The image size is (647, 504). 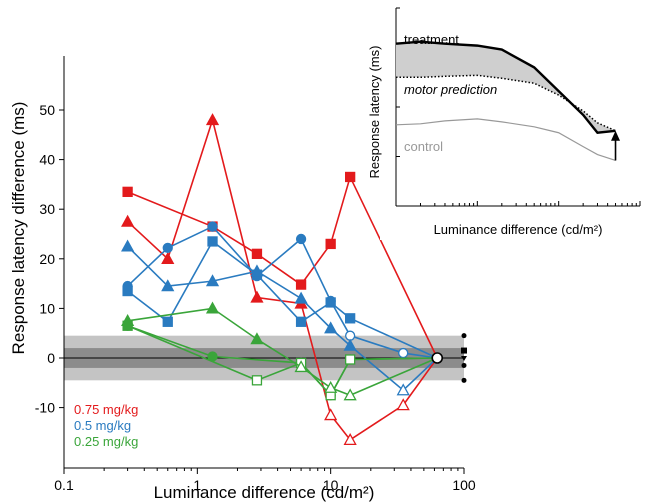 What do you see at coordinates (45, 408) in the screenshot?
I see `y-tick-label: -10` at bounding box center [45, 408].